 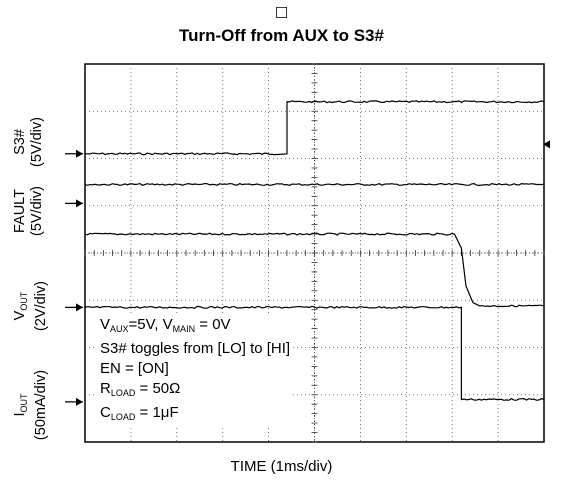 I want to click on channel-label-iout: IOUT (50mA/div), so click(x=30, y=405).